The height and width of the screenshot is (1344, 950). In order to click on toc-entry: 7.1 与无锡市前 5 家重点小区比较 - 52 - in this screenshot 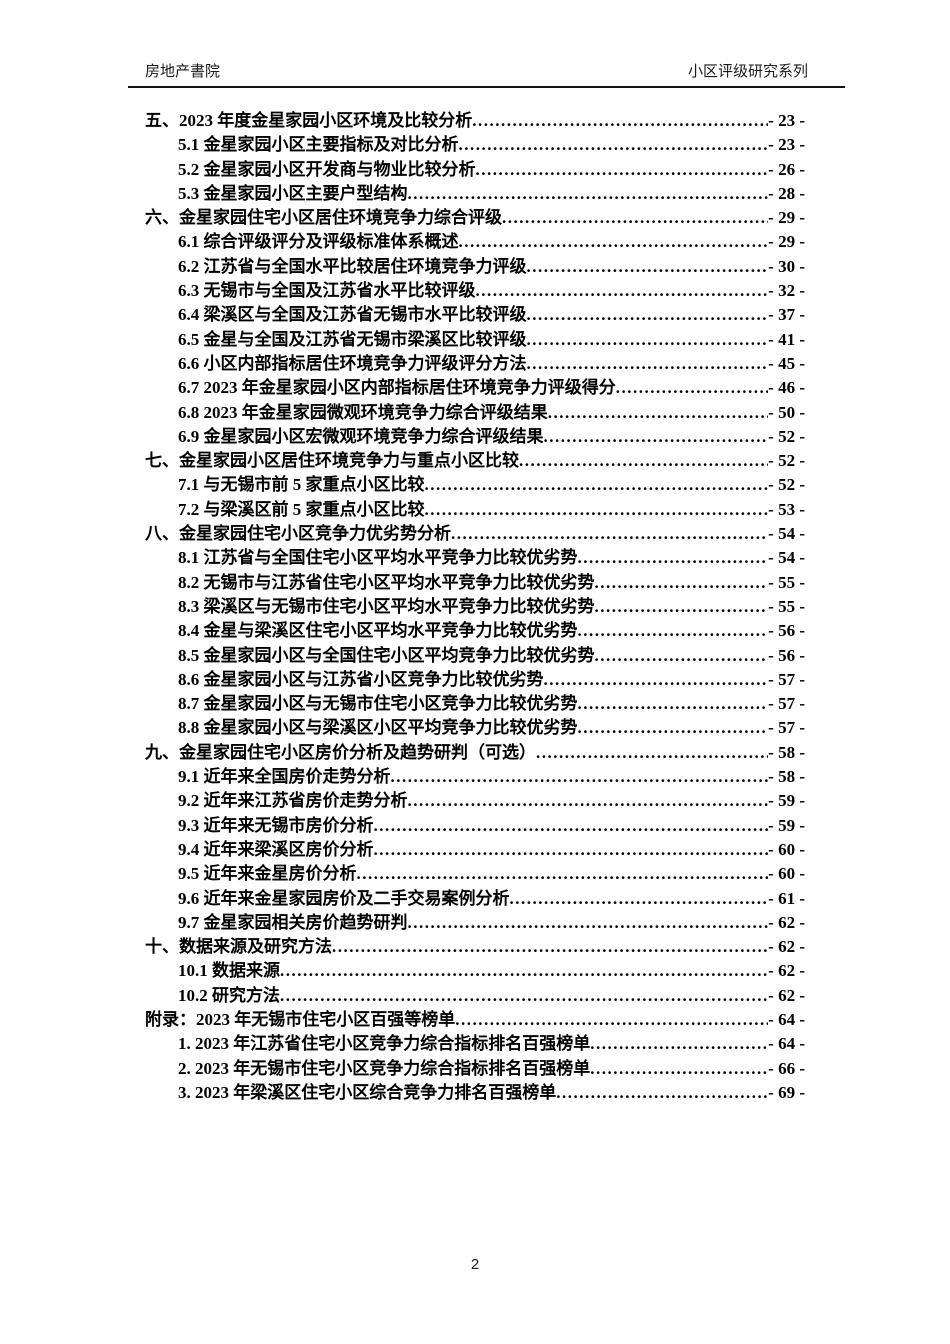, I will do `click(486, 485)`.